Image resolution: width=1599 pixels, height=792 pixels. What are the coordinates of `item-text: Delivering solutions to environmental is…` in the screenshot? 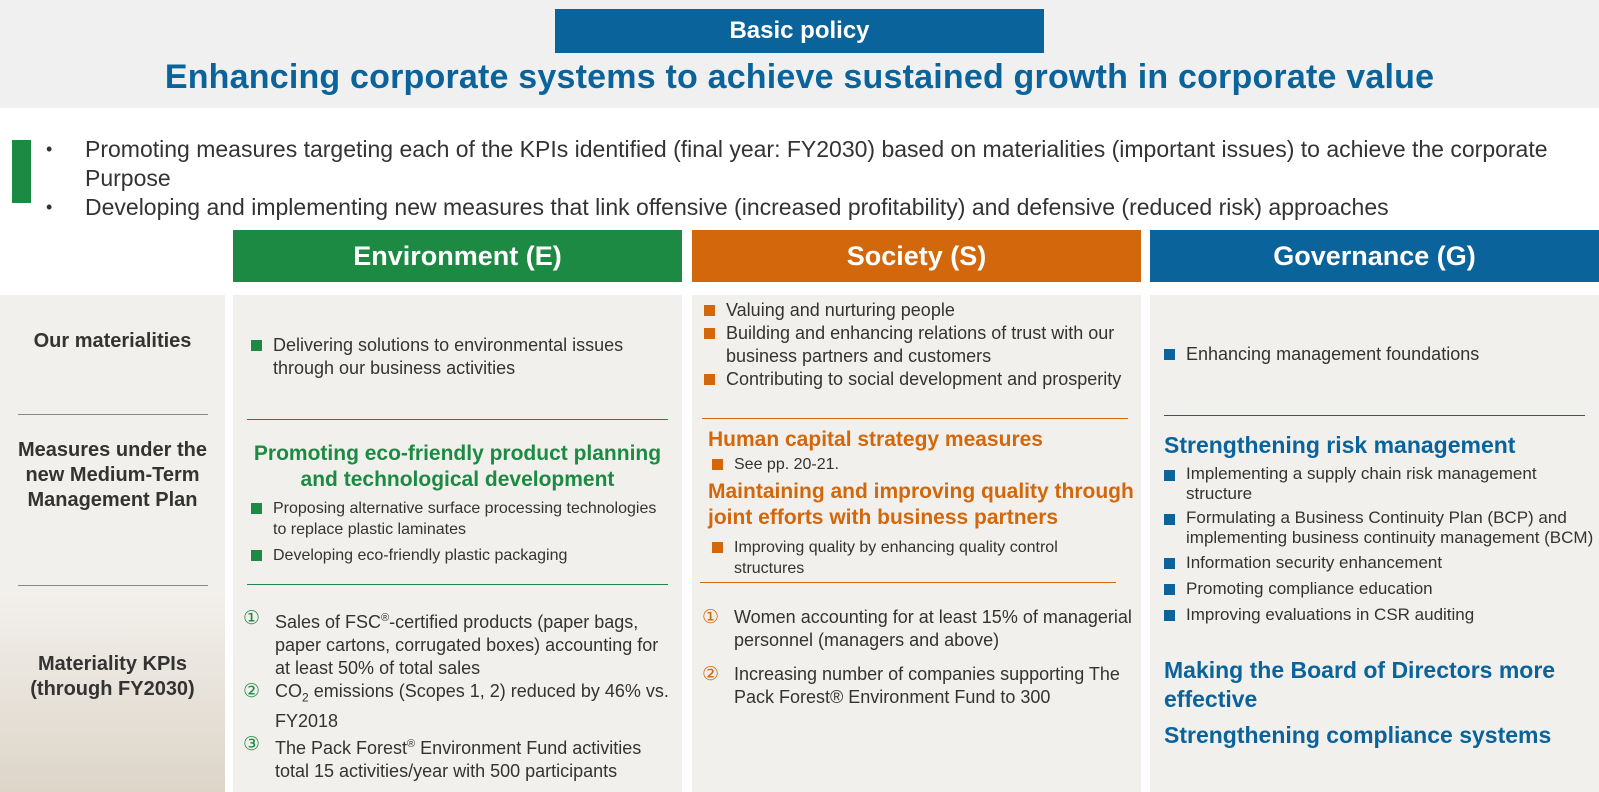 It's located at (448, 356).